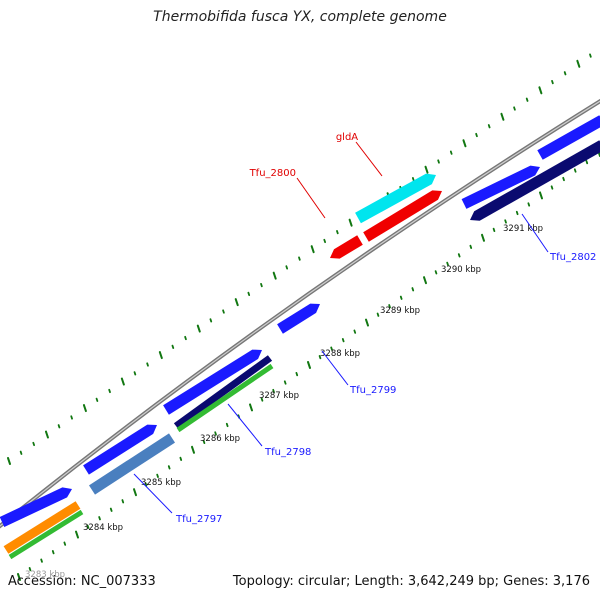 The height and width of the screenshot is (600, 600). I want to click on tick-label: 3287 kbp, so click(279, 396).